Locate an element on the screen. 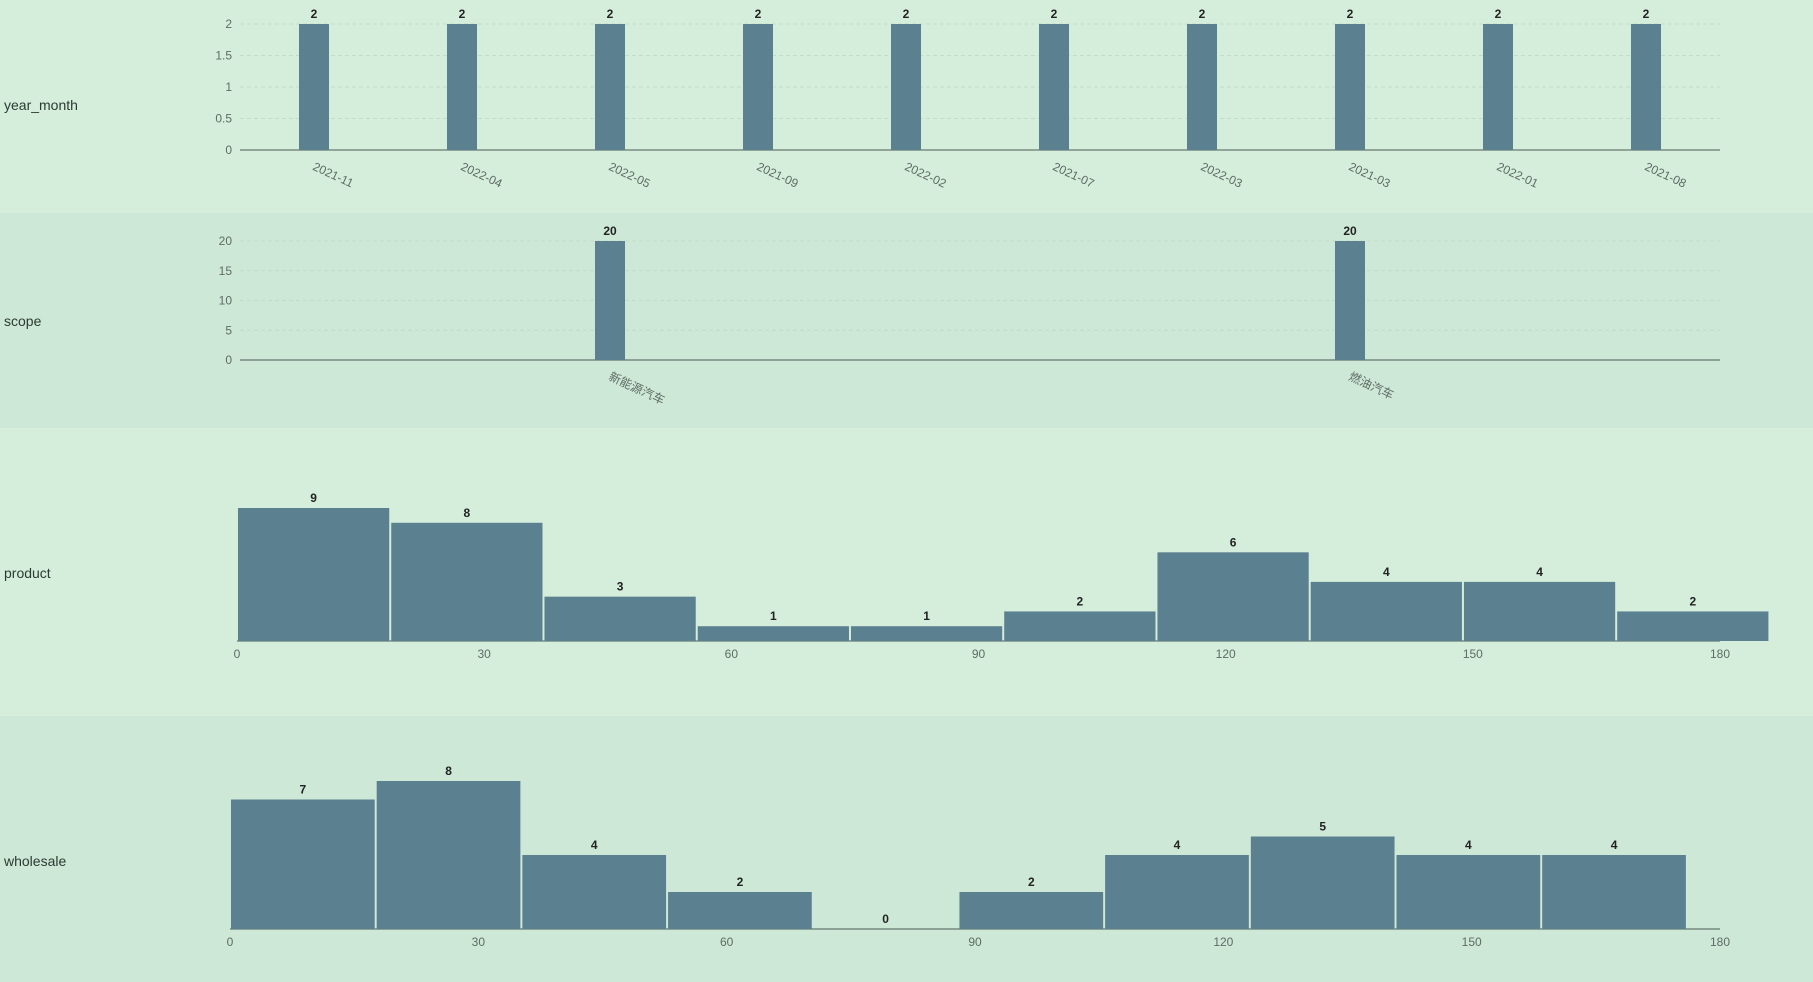  x-tick-label: 2022-01 is located at coordinates (1518, 174).